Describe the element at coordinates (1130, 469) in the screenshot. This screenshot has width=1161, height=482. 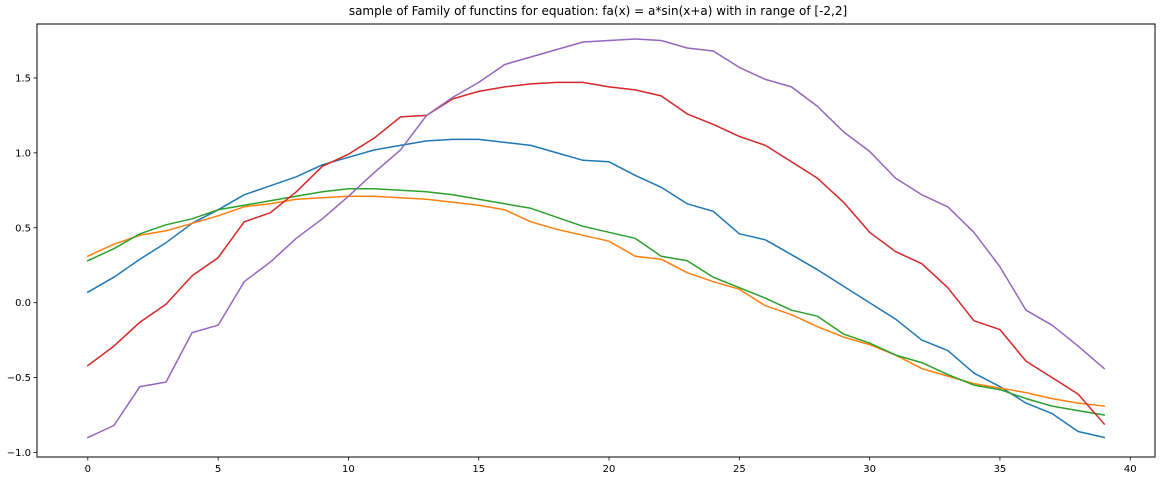
I see `x-tick-label: 40` at that location.